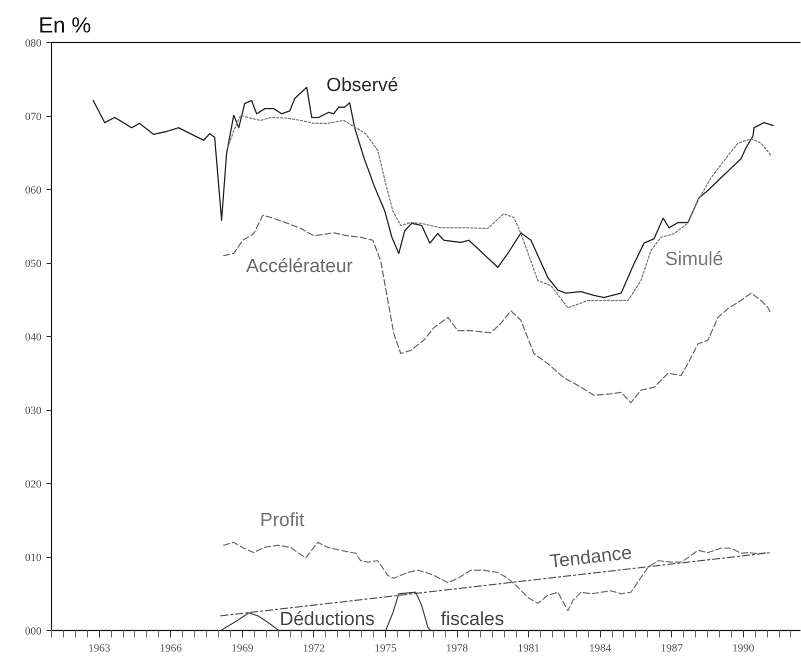  I want to click on line-series, so click(496, 577).